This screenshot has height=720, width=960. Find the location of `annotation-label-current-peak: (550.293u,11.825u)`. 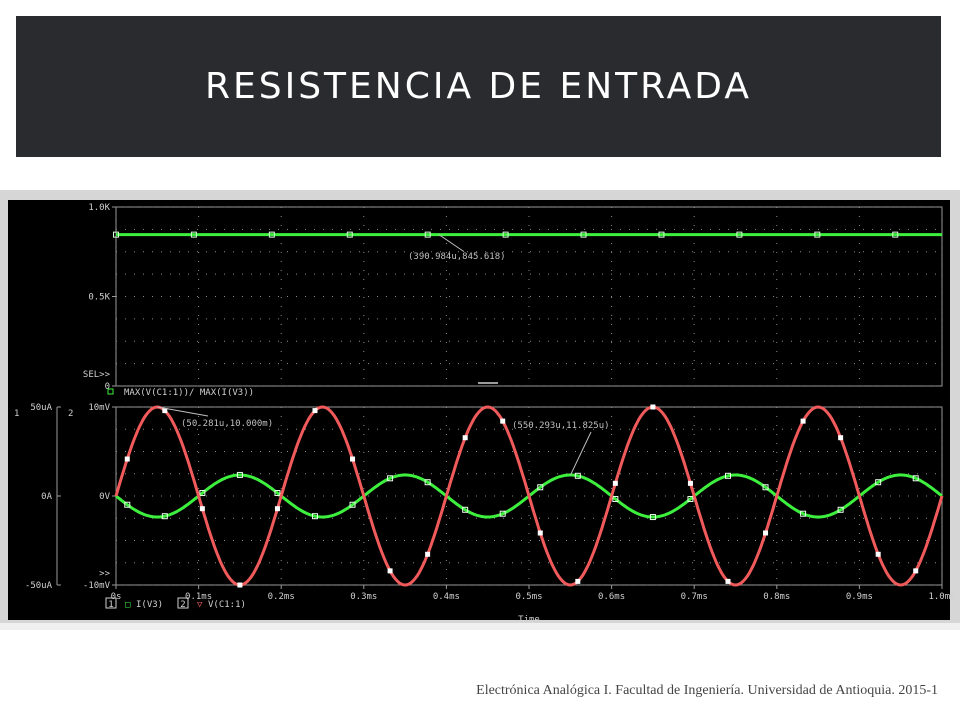

annotation-label-current-peak: (550.293u,11.825u) is located at coordinates (561, 426).